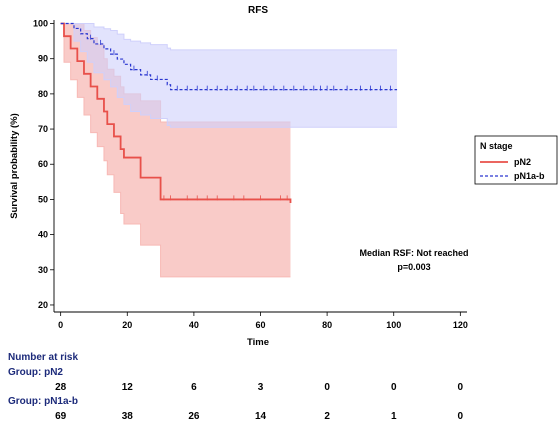 This screenshot has height=426, width=560. What do you see at coordinates (43, 270) in the screenshot?
I see `y-tick-label: 30` at bounding box center [43, 270].